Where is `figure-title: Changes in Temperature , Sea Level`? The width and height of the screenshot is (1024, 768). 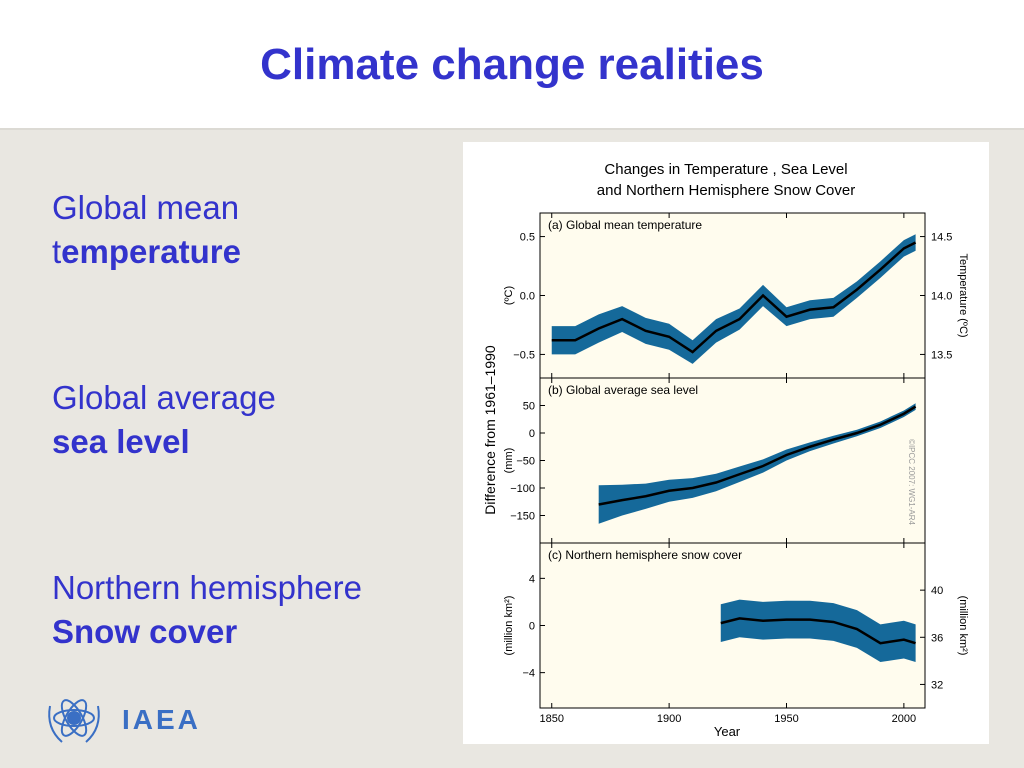 figure-title: Changes in Temperature , Sea Level is located at coordinates (725, 169).